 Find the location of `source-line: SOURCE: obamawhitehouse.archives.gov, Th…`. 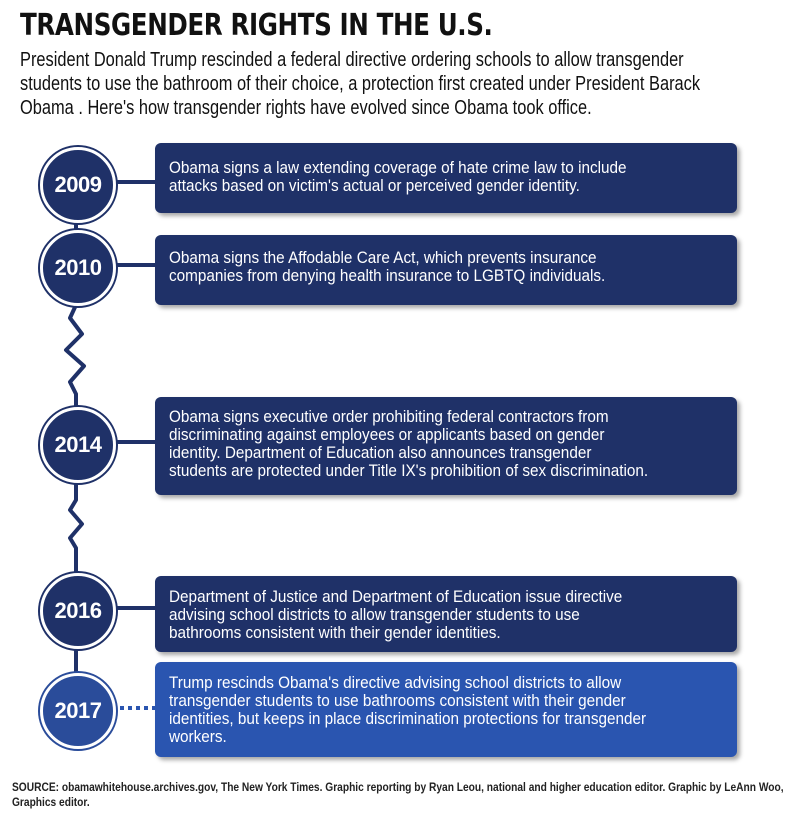

source-line: SOURCE: obamawhitehouse.archives.gov, Th… is located at coordinates (398, 787).